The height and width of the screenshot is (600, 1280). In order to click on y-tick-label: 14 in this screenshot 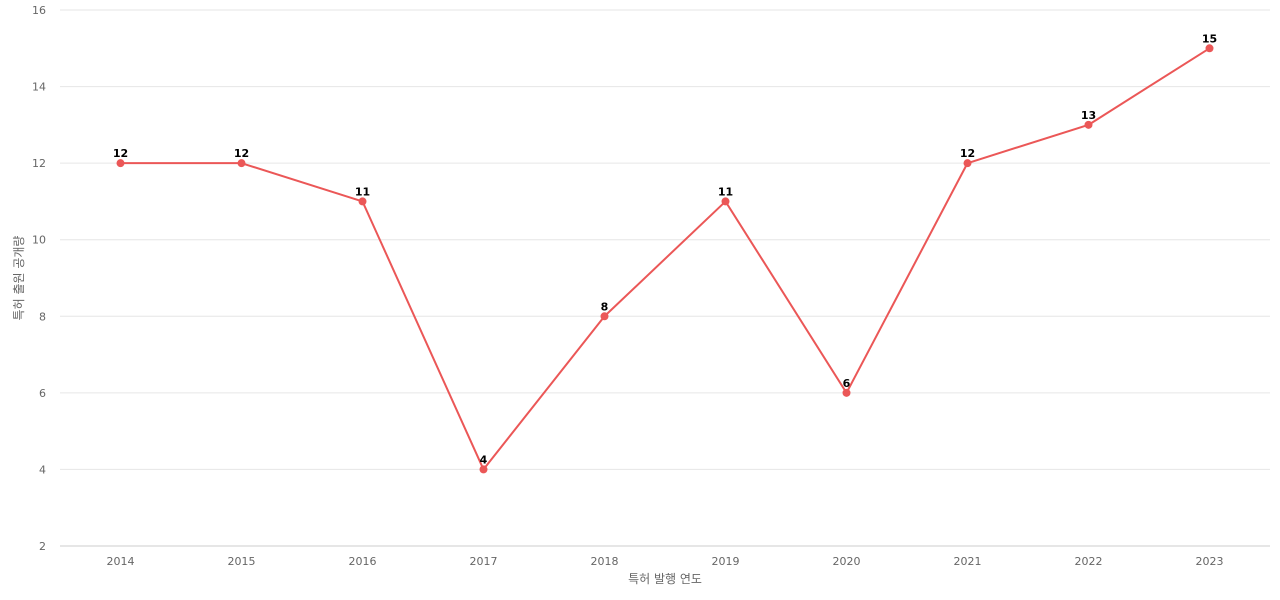, I will do `click(39, 87)`.